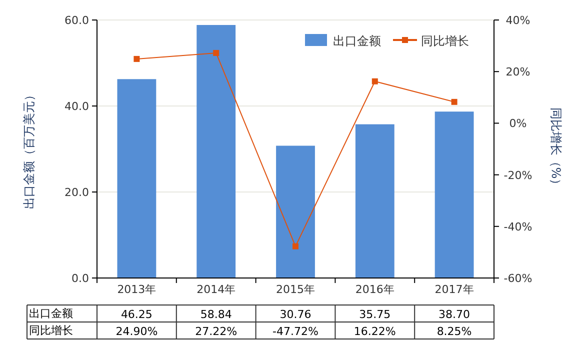 The image size is (580, 350). What do you see at coordinates (445, 41) in the screenshot?
I see `legend-label: 同比增长` at bounding box center [445, 41].